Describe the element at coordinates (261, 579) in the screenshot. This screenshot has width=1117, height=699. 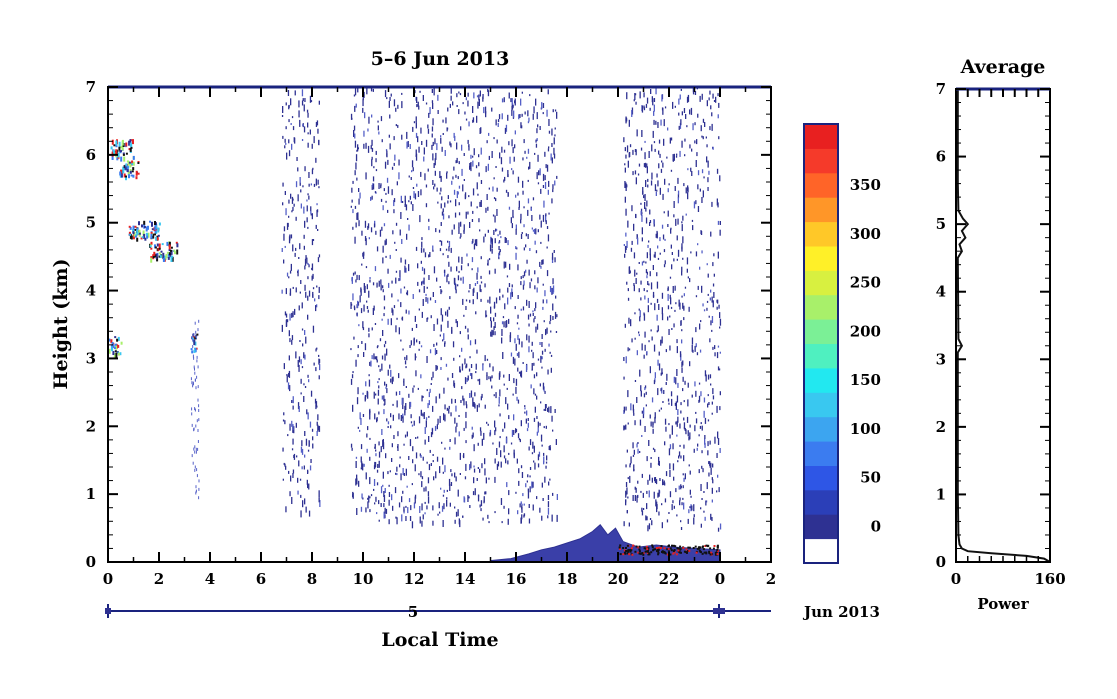
I see `x-tick-label: 6` at that location.